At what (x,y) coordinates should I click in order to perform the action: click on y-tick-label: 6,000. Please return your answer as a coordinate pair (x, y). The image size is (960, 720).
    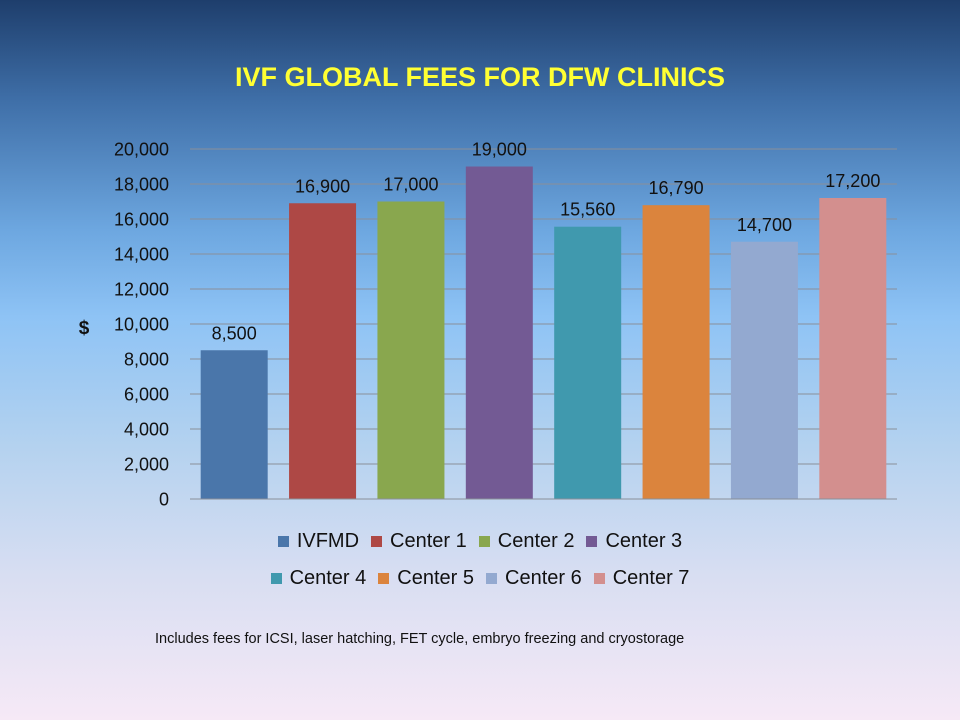
    Looking at the image, I should click on (146, 395).